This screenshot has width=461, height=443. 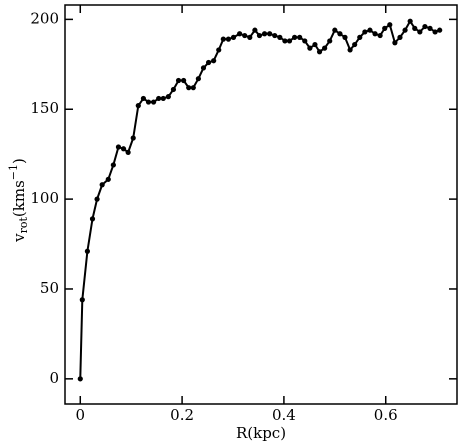 I want to click on x-tick-label: 0.6, so click(x=386, y=415).